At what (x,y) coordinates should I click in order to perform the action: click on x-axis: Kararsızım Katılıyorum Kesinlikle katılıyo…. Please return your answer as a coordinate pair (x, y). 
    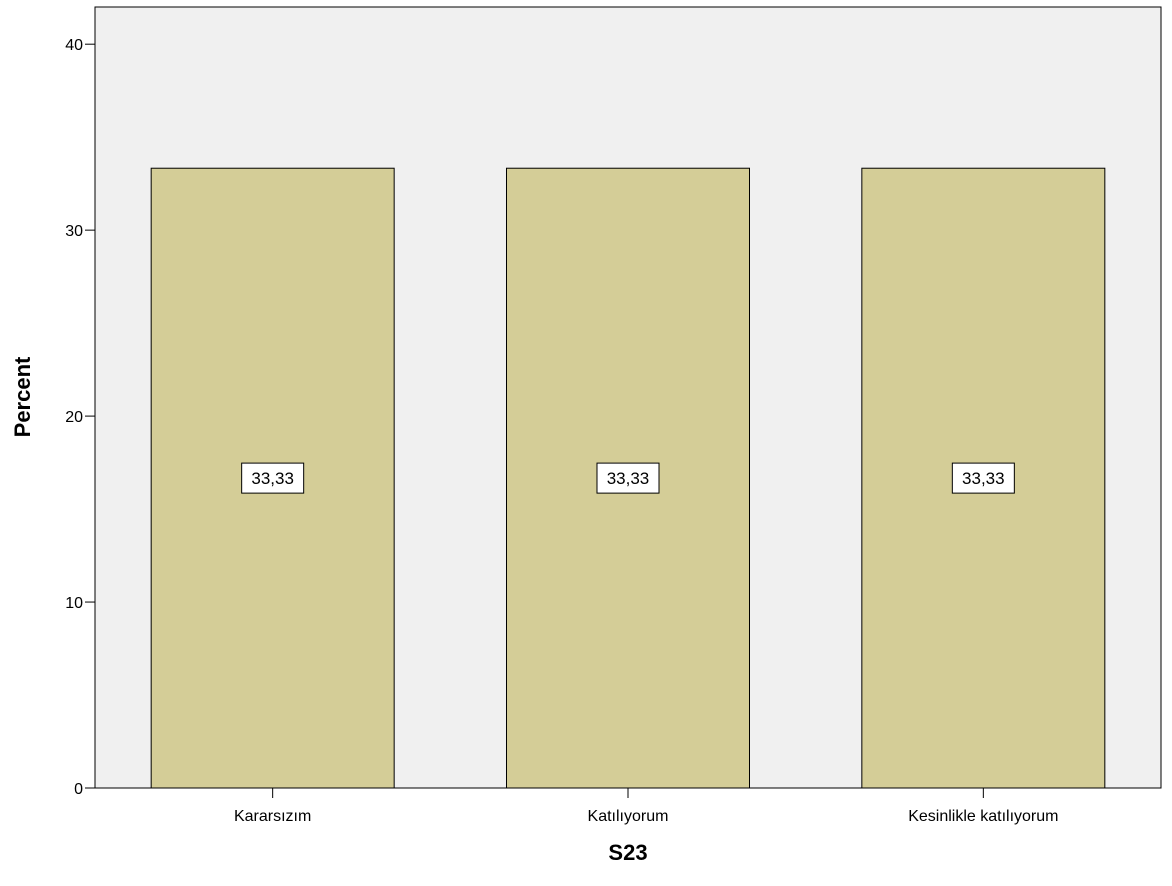
    Looking at the image, I should click on (646, 806).